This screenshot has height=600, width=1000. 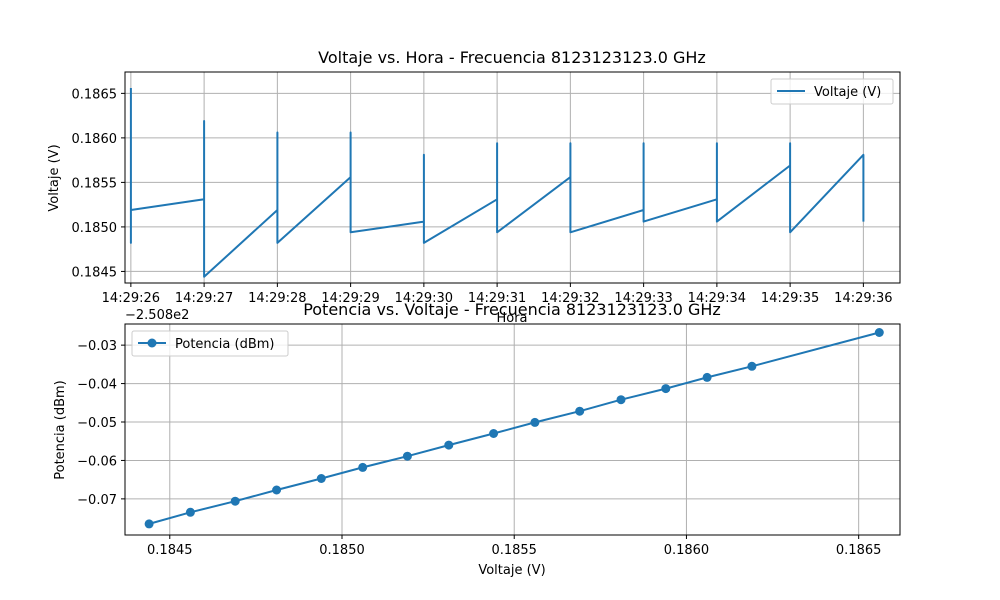 What do you see at coordinates (95, 272) in the screenshot?
I see `y-tick-label: 0.1845` at bounding box center [95, 272].